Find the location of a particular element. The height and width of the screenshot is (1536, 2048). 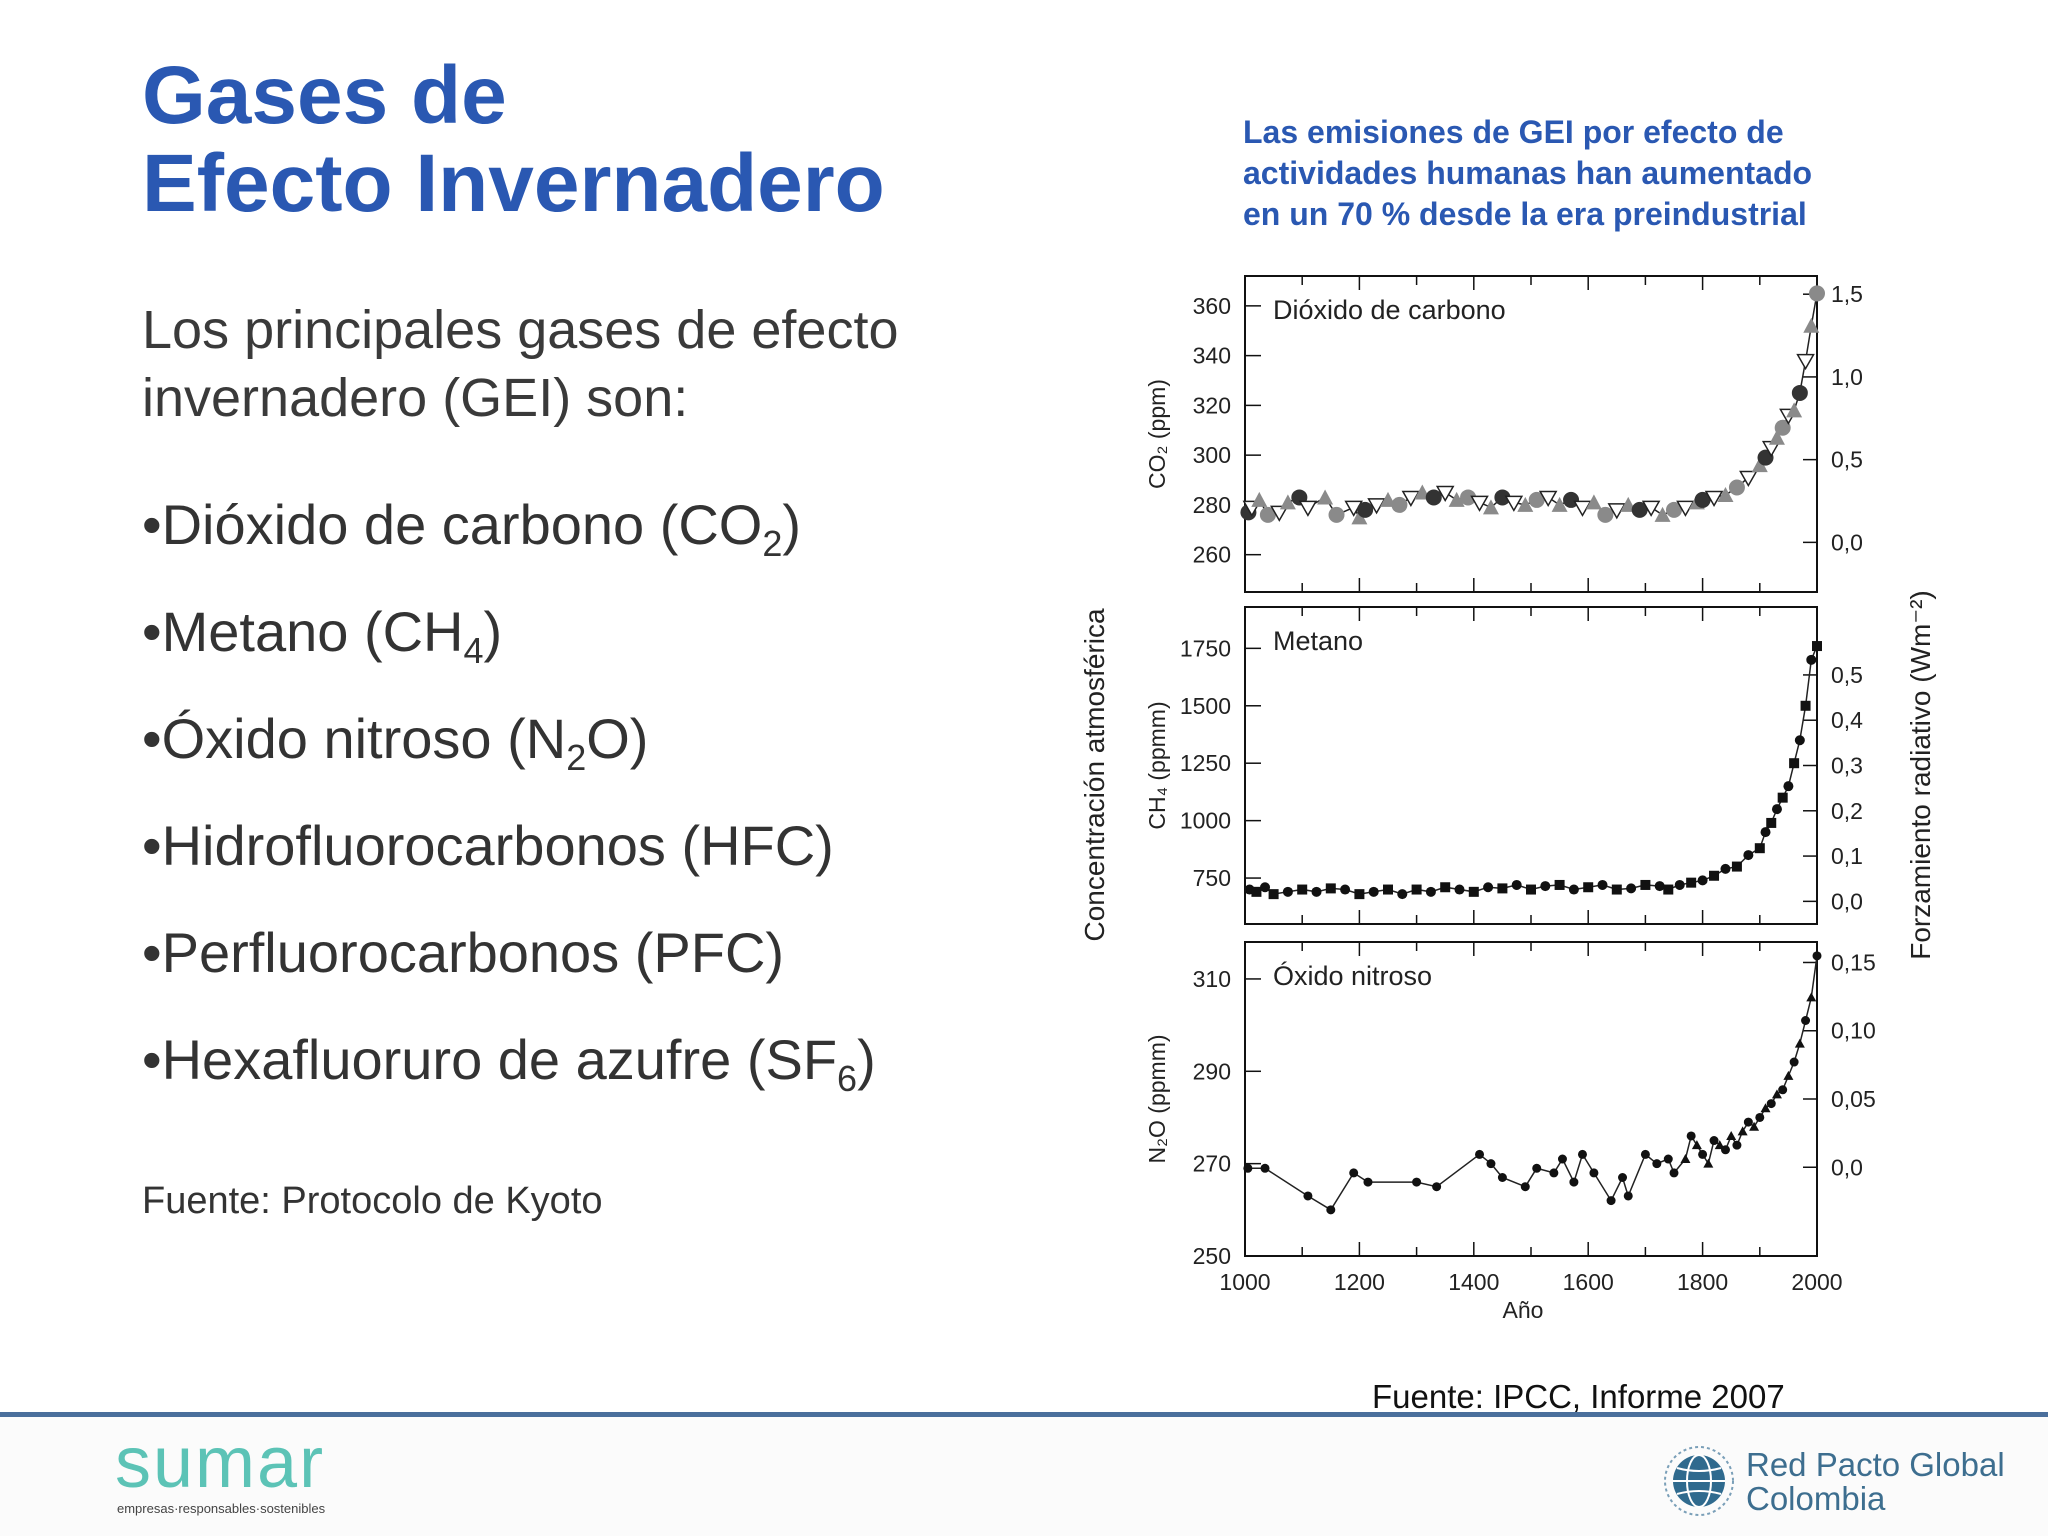

footer-divider is located at coordinates (1024, 1414).